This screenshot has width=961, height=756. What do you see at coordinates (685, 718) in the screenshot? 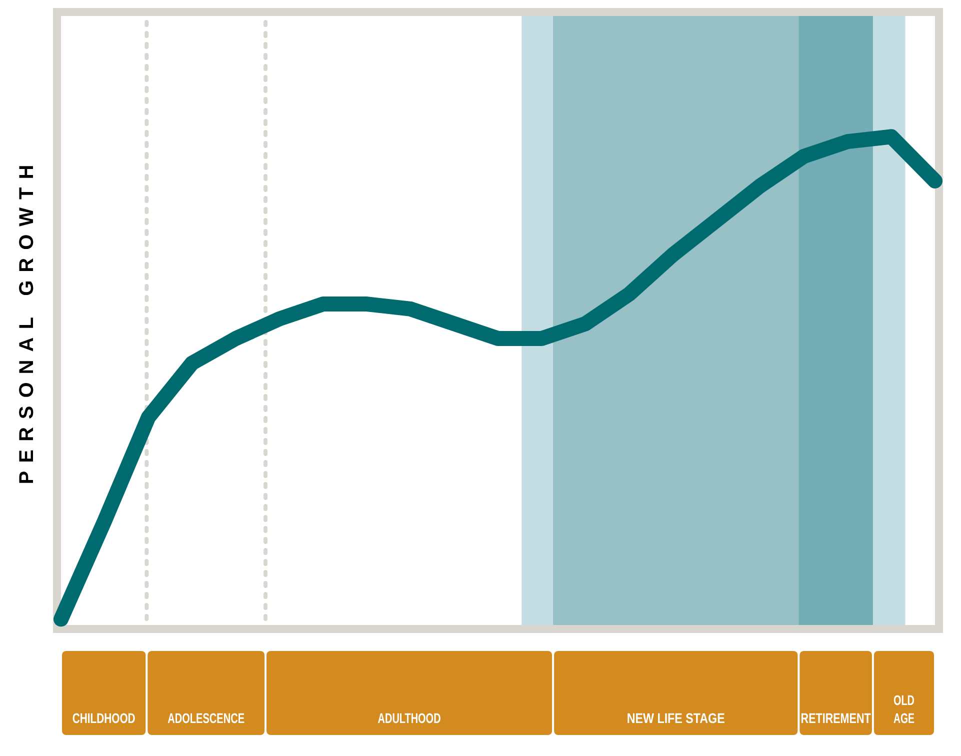
I see `text: NEW LIFE STAGE` at bounding box center [685, 718].